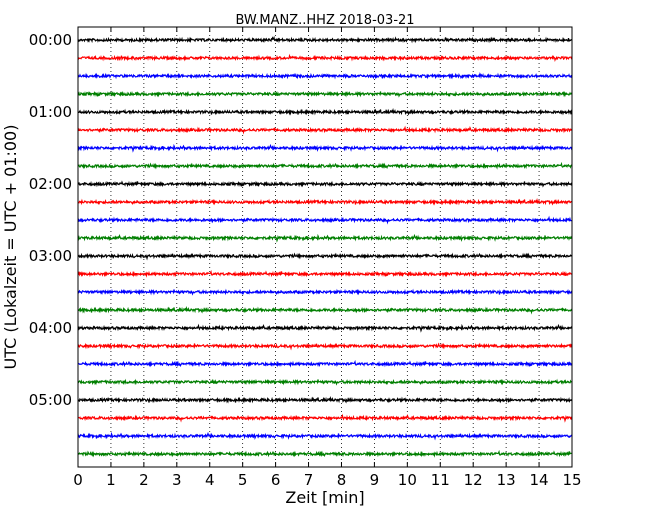  I want to click on x-tick-label: 15, so click(571, 480).